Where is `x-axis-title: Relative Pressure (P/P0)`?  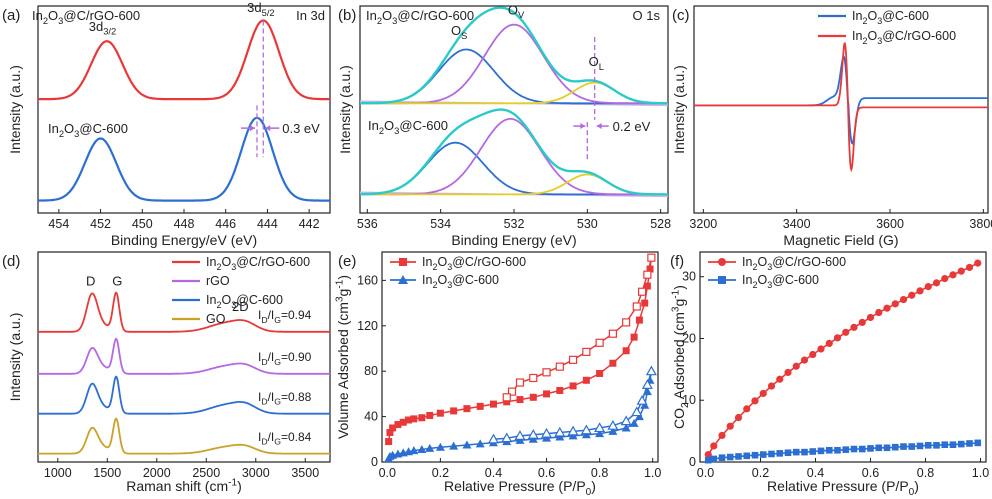
x-axis-title: Relative Pressure (P/P0) is located at coordinates (843, 488).